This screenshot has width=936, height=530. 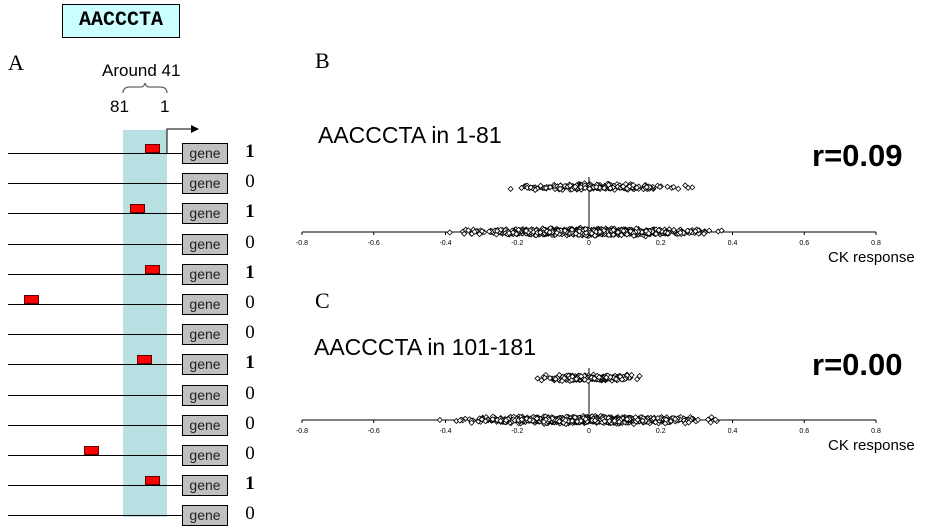 I want to click on x-tick-label: 0.8, so click(x=876, y=243).